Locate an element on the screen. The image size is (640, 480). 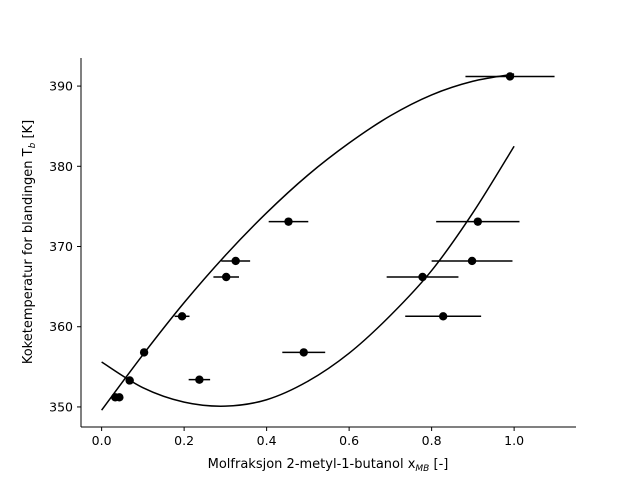
y-tick-label: 380 is located at coordinates (61, 166).